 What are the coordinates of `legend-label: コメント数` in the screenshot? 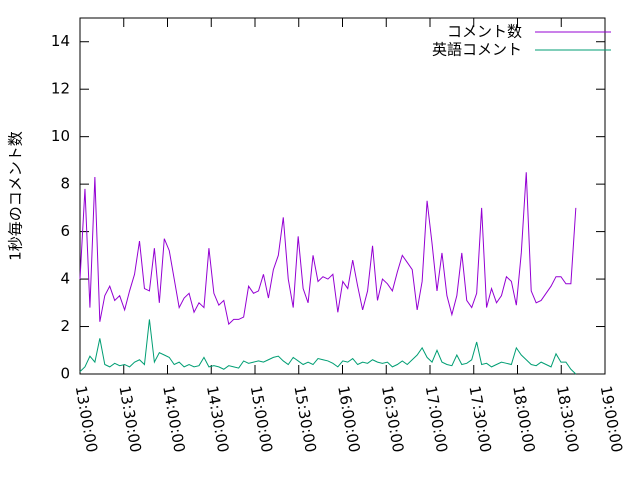 It's located at (484, 32).